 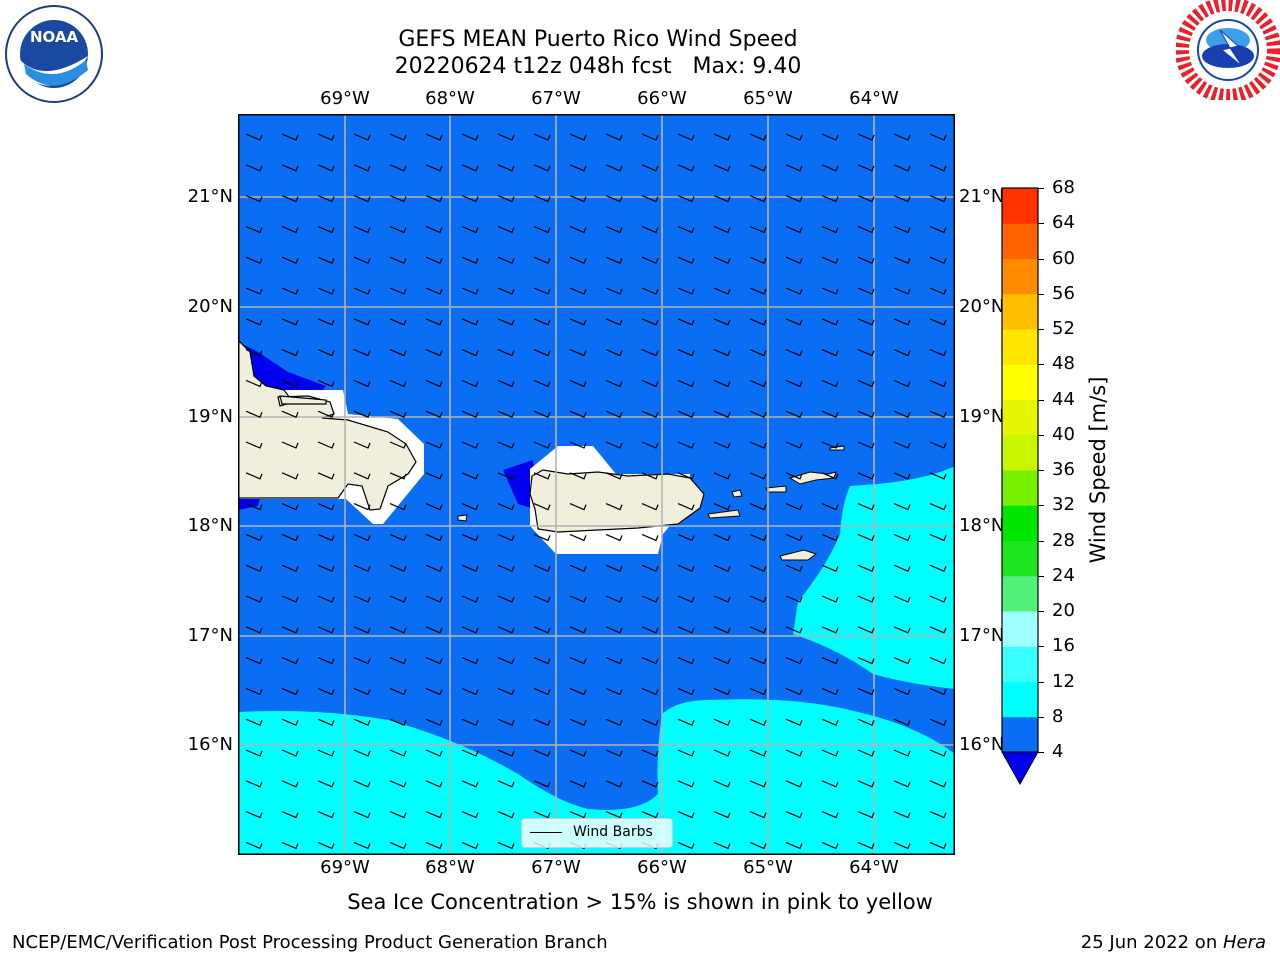 I want to click on lon-label-bottom-67w: 67°W, so click(x=556, y=867).